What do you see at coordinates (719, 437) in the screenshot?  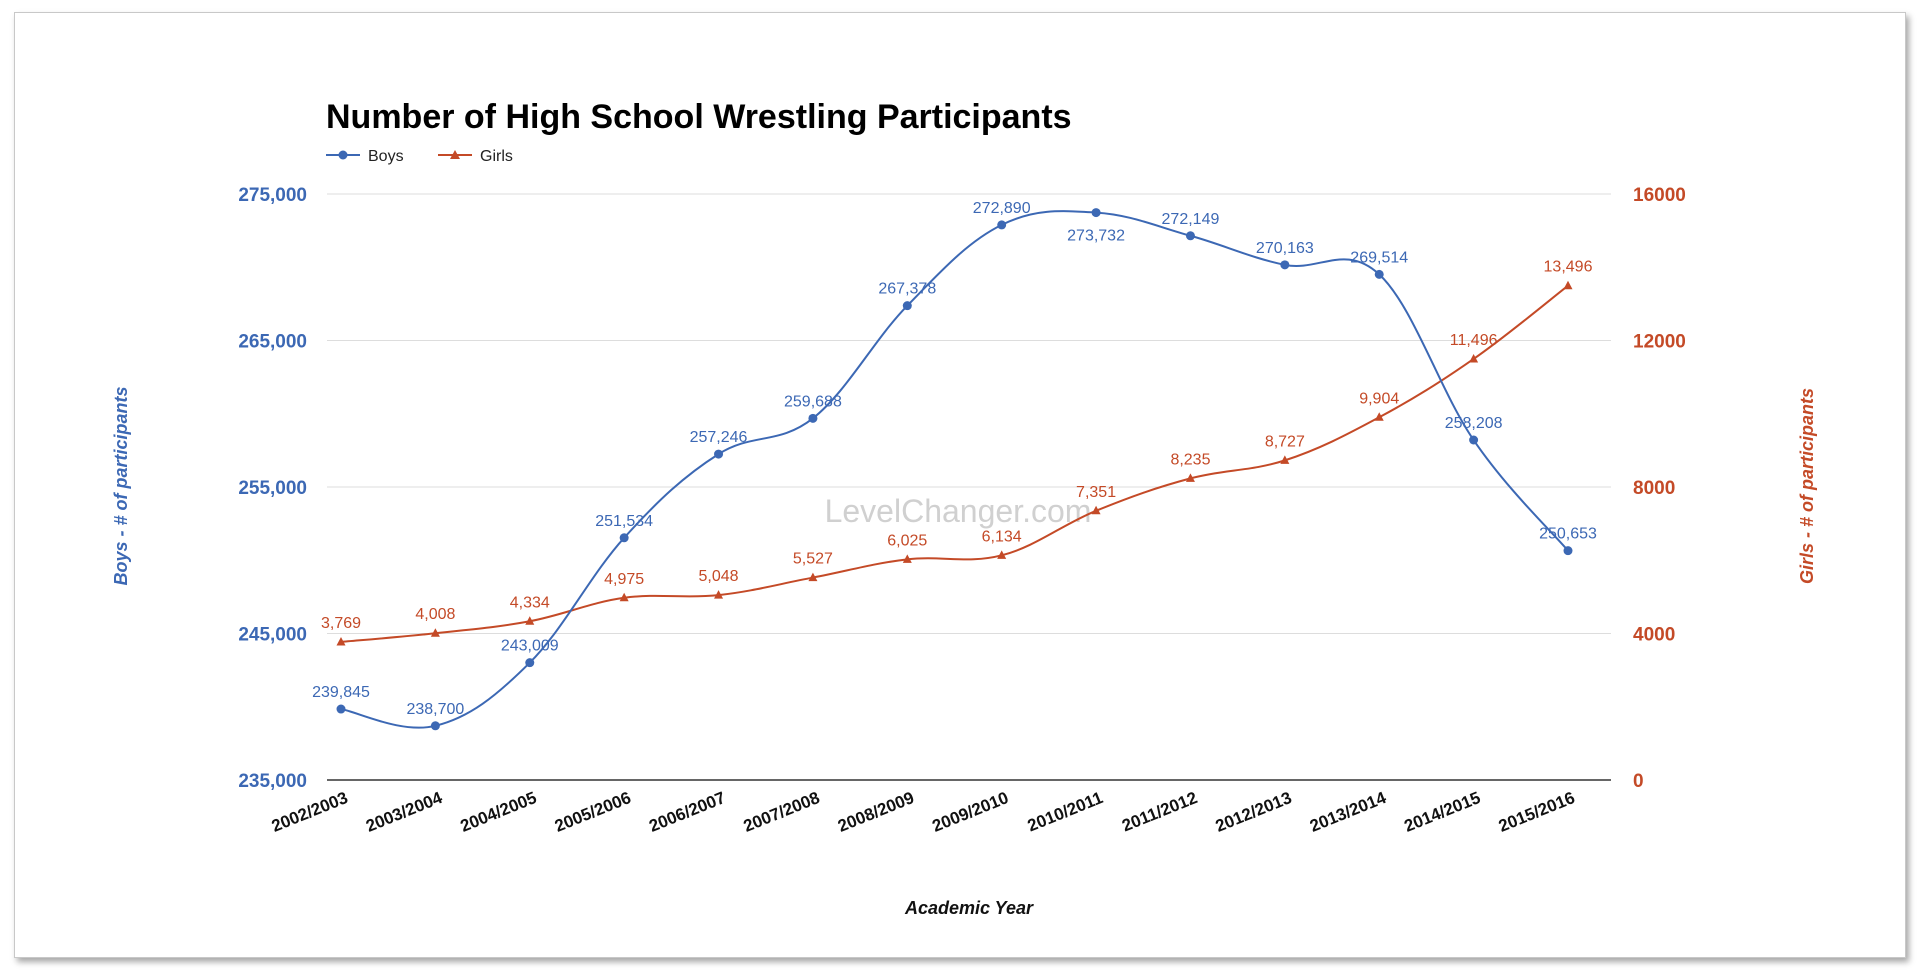 I see `boys-data-label: 257,246` at bounding box center [719, 437].